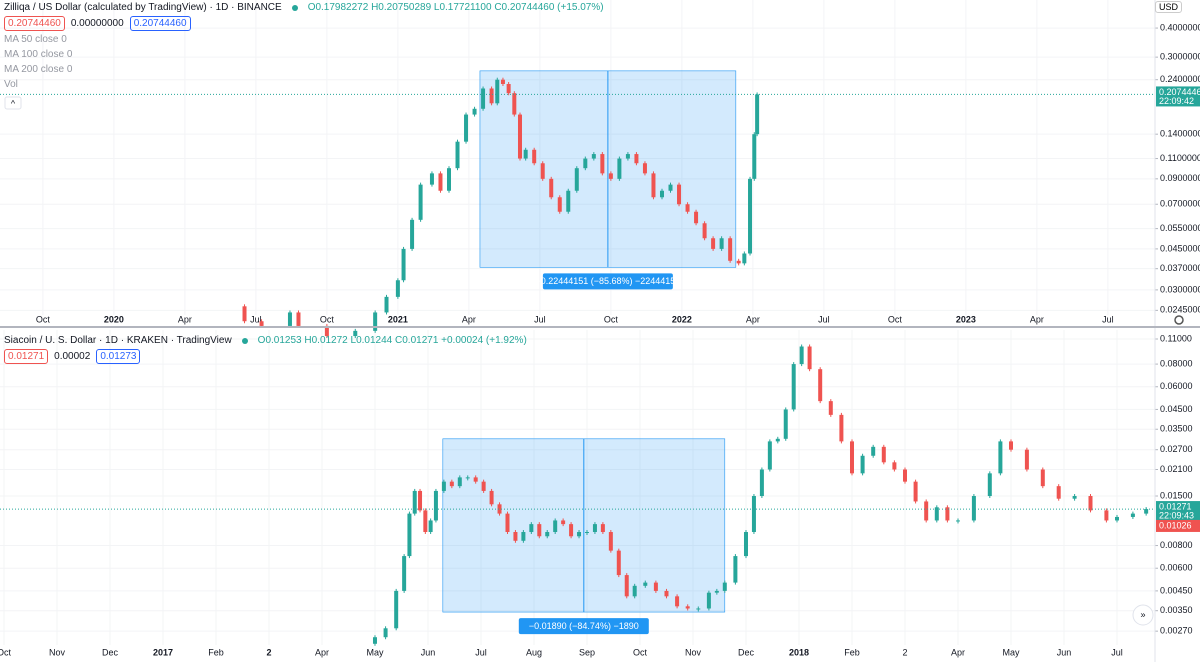  What do you see at coordinates (607, 281) in the screenshot?
I see `measure-label: −0.22444151 (−85.68%) −22444151` at bounding box center [607, 281].